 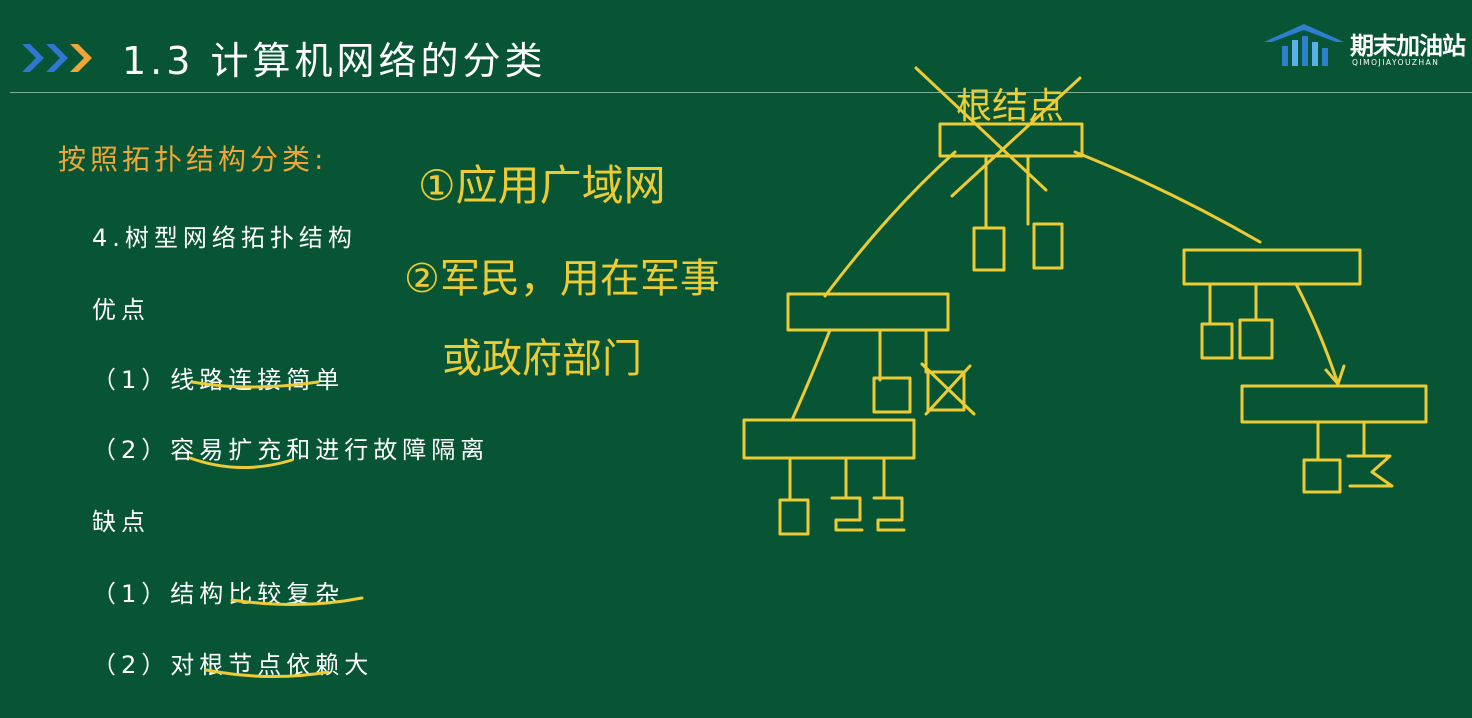 I want to click on page-title: 1.3 计算机网络的分类, so click(x=334, y=61).